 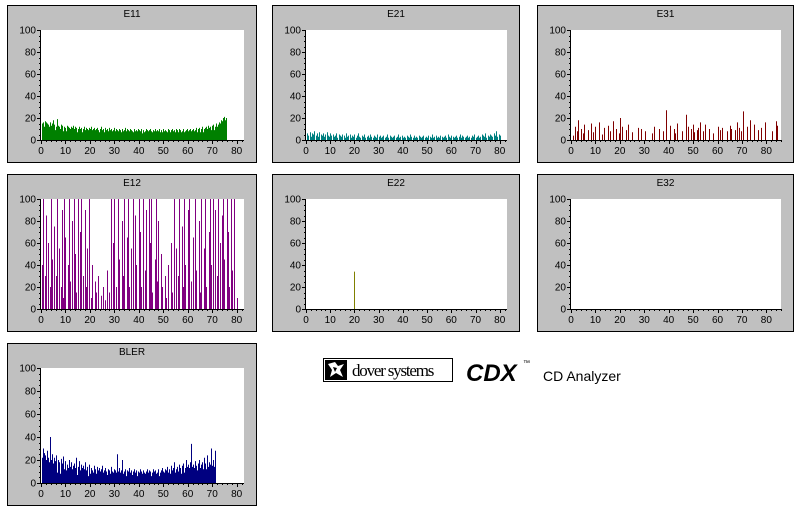 I want to click on logo-text: dover systems, so click(x=393, y=370).